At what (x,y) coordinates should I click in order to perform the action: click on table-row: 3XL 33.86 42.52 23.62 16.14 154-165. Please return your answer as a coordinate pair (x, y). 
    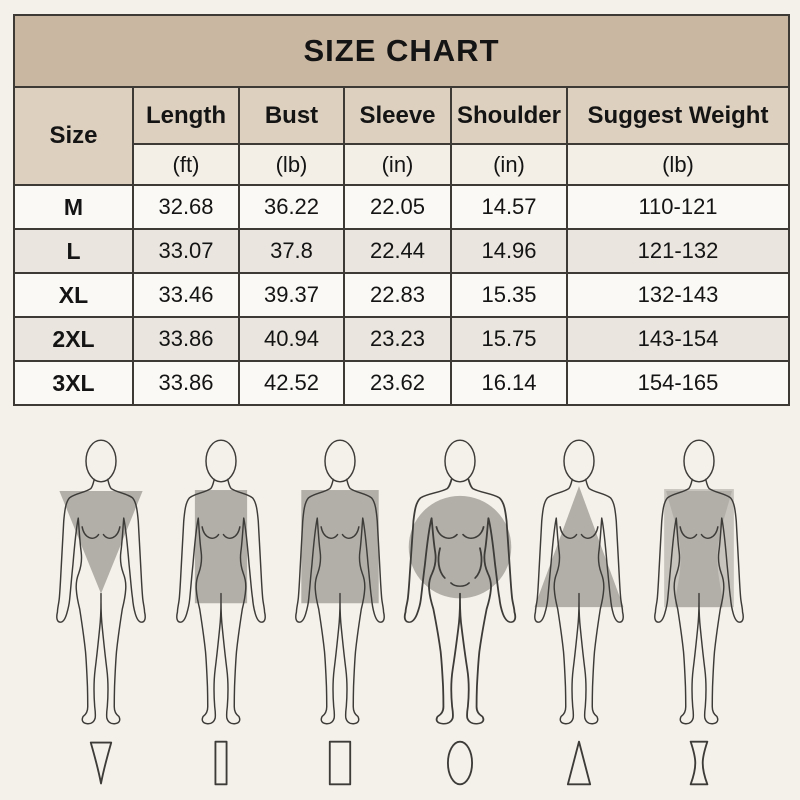
    Looking at the image, I should click on (401, 383).